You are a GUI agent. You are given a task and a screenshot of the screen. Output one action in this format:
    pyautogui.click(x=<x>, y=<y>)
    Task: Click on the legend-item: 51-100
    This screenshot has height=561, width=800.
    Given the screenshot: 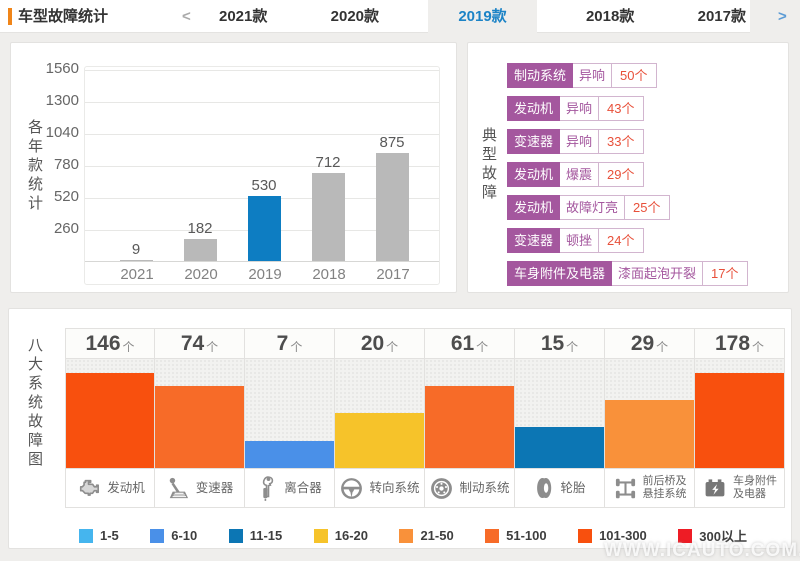 What is the action you would take?
    pyautogui.click(x=516, y=535)
    